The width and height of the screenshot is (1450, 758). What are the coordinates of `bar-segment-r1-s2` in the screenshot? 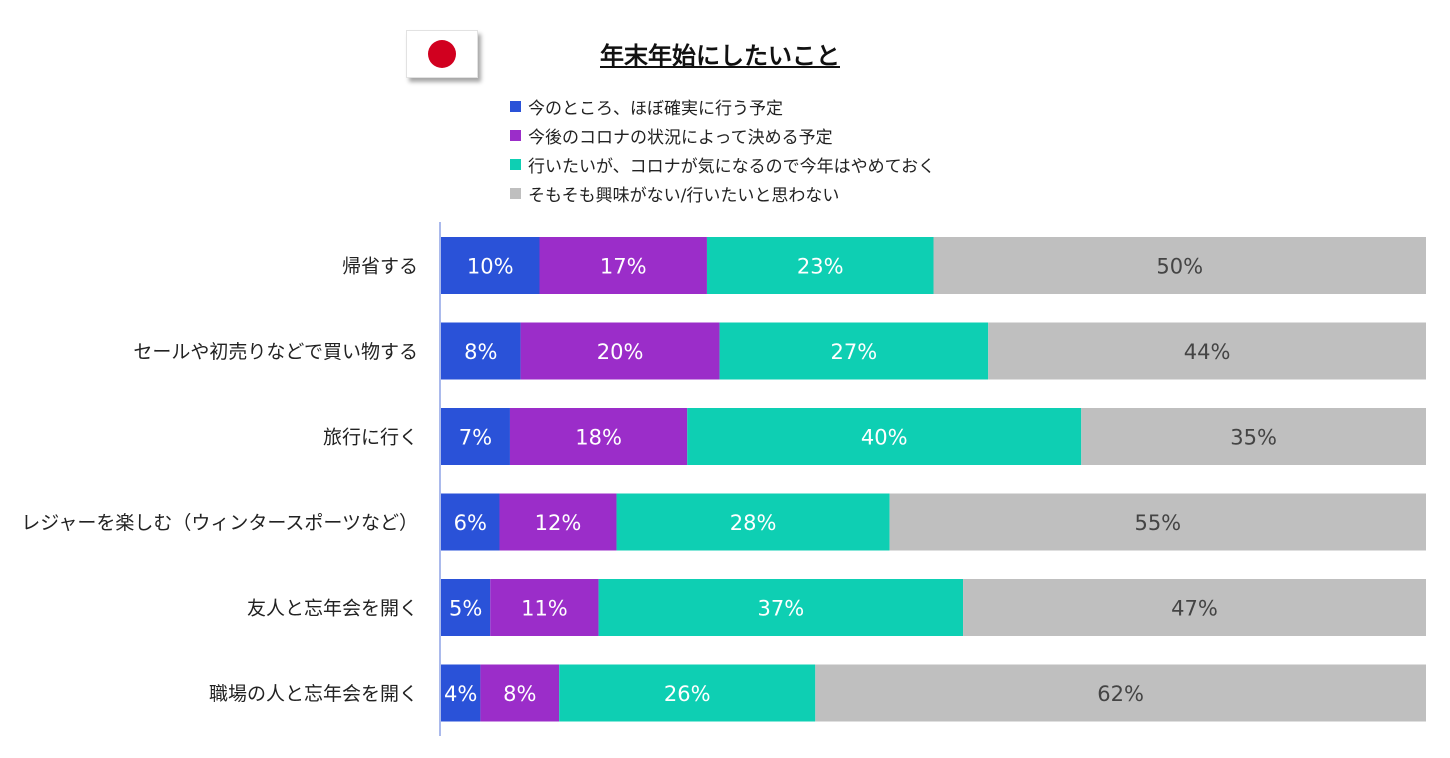 It's located at (854, 351).